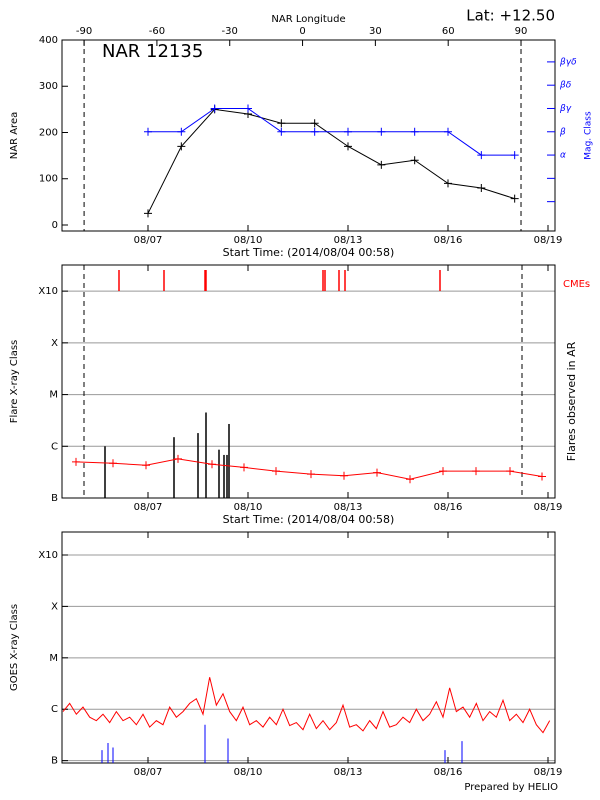  I want to click on y-axis-label: Flare X-ray Class, so click(14, 382).